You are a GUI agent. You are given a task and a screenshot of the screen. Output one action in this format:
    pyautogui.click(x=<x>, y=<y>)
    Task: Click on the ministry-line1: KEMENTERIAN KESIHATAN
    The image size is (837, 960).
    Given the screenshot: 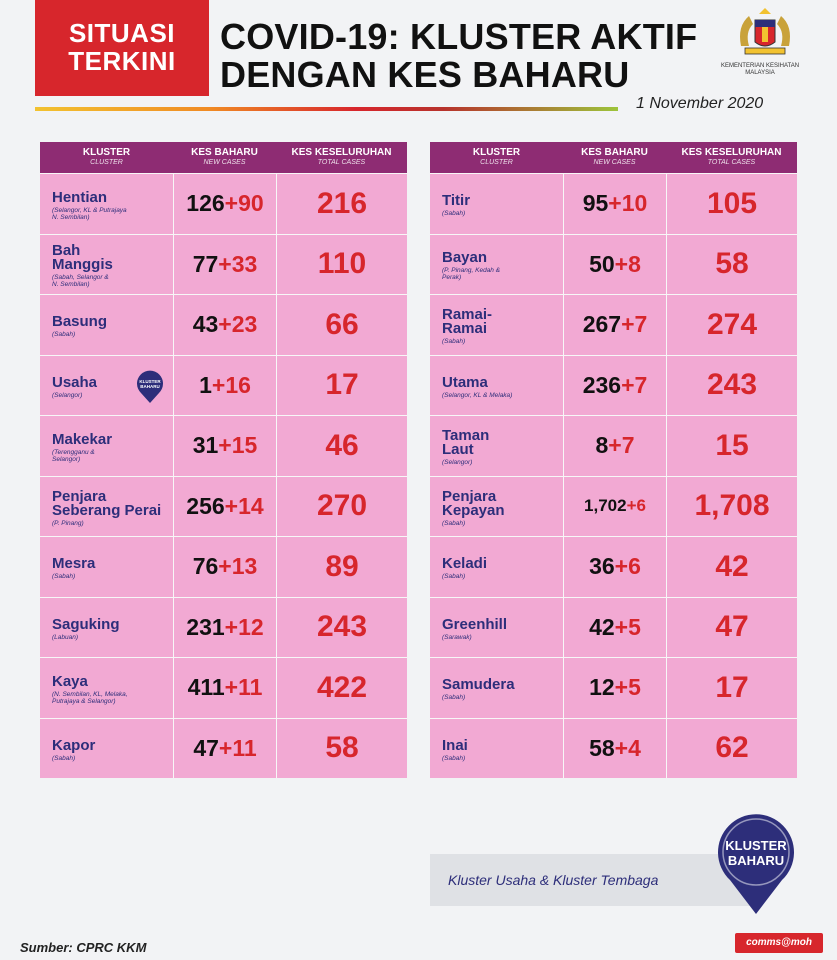 What is the action you would take?
    pyautogui.click(x=760, y=66)
    